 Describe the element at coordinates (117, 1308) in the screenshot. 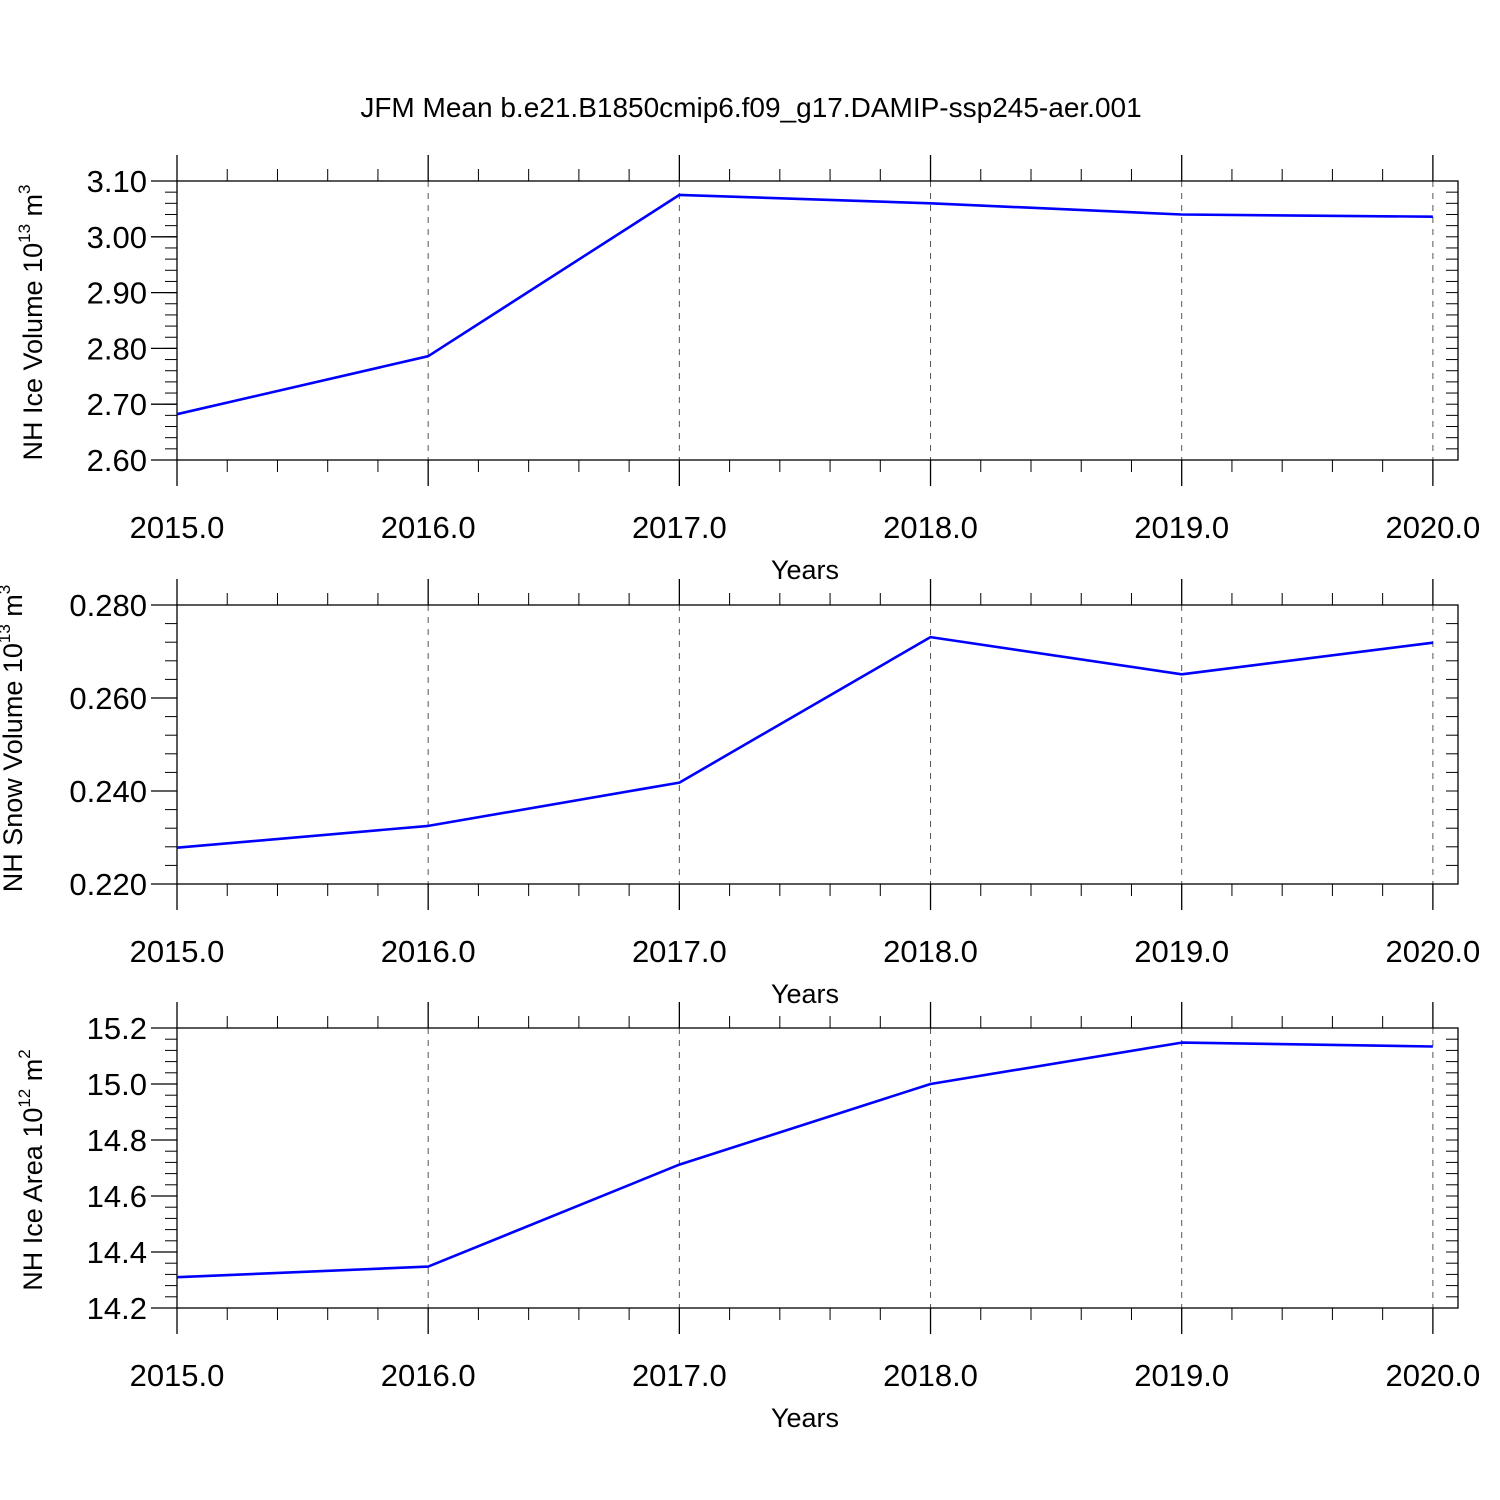

I see `y-tick-label: 14.2` at that location.